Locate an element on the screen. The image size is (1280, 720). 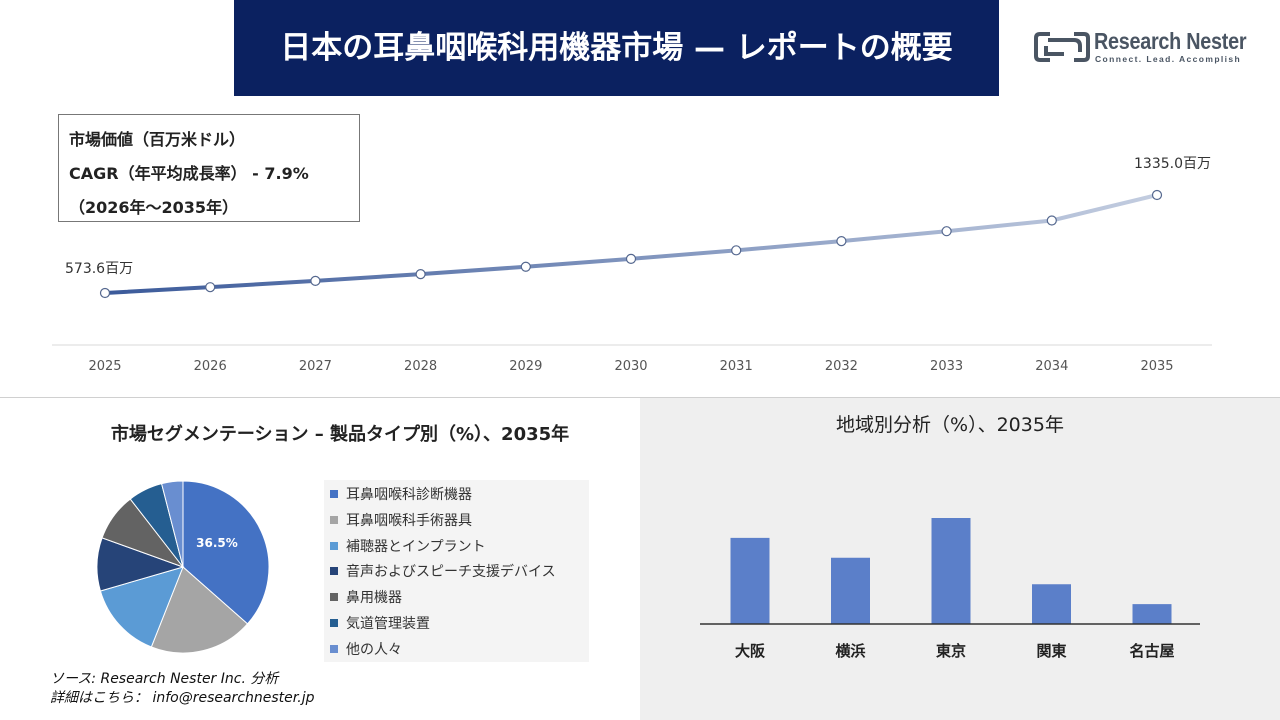
bar-label-関東: 関東 is located at coordinates (1051, 651).